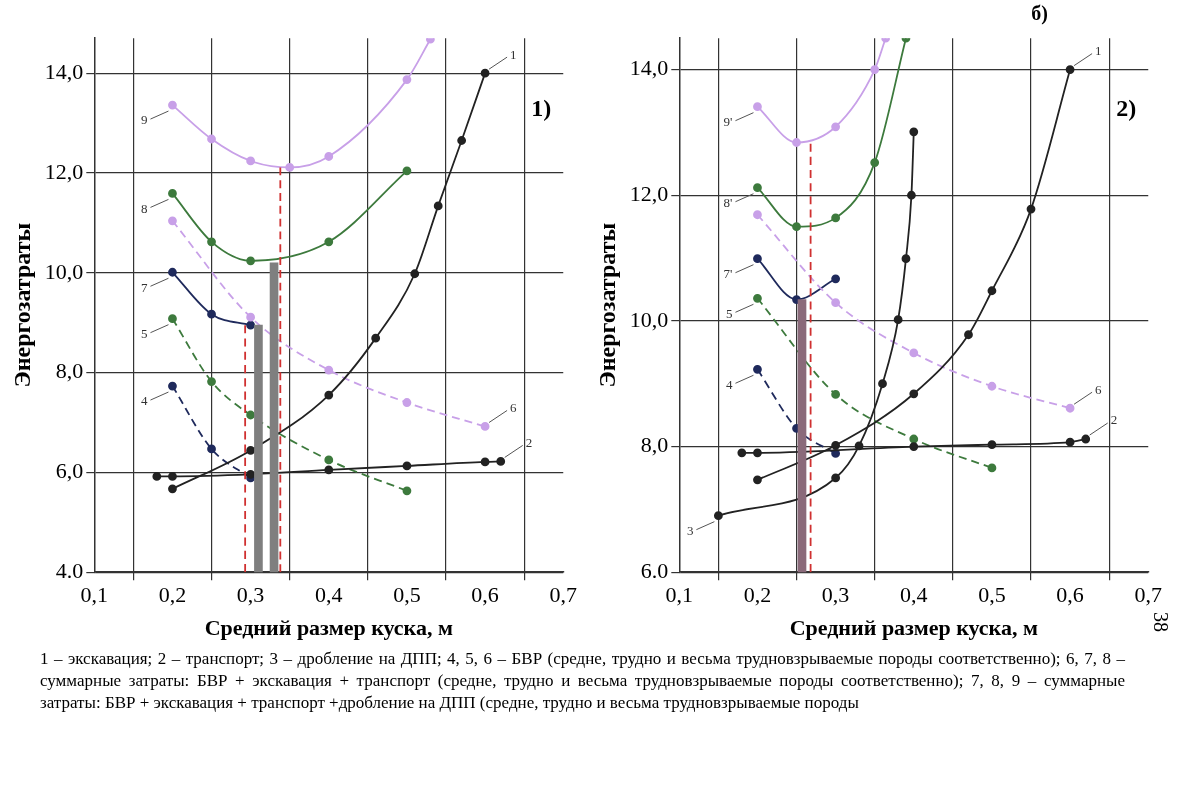 This screenshot has width=1178, height=793. I want to click on text: 38, so click(1160, 622).